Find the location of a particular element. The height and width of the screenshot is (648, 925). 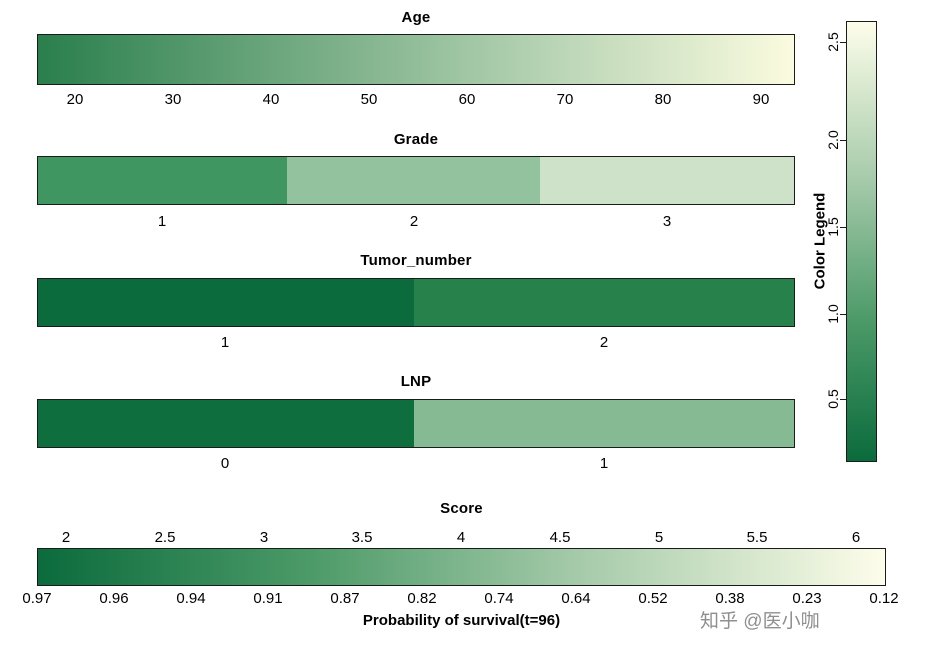

color-legend-bar is located at coordinates (861, 241).